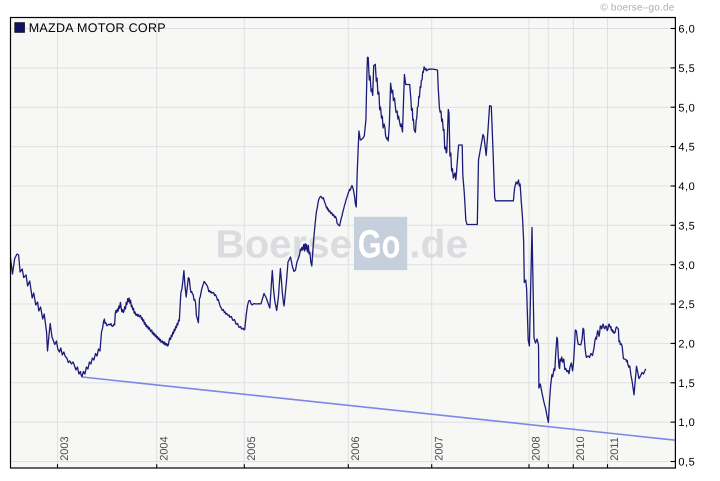 The width and height of the screenshot is (720, 481). Describe the element at coordinates (65, 448) in the screenshot. I see `svg-text: 2003` at that location.